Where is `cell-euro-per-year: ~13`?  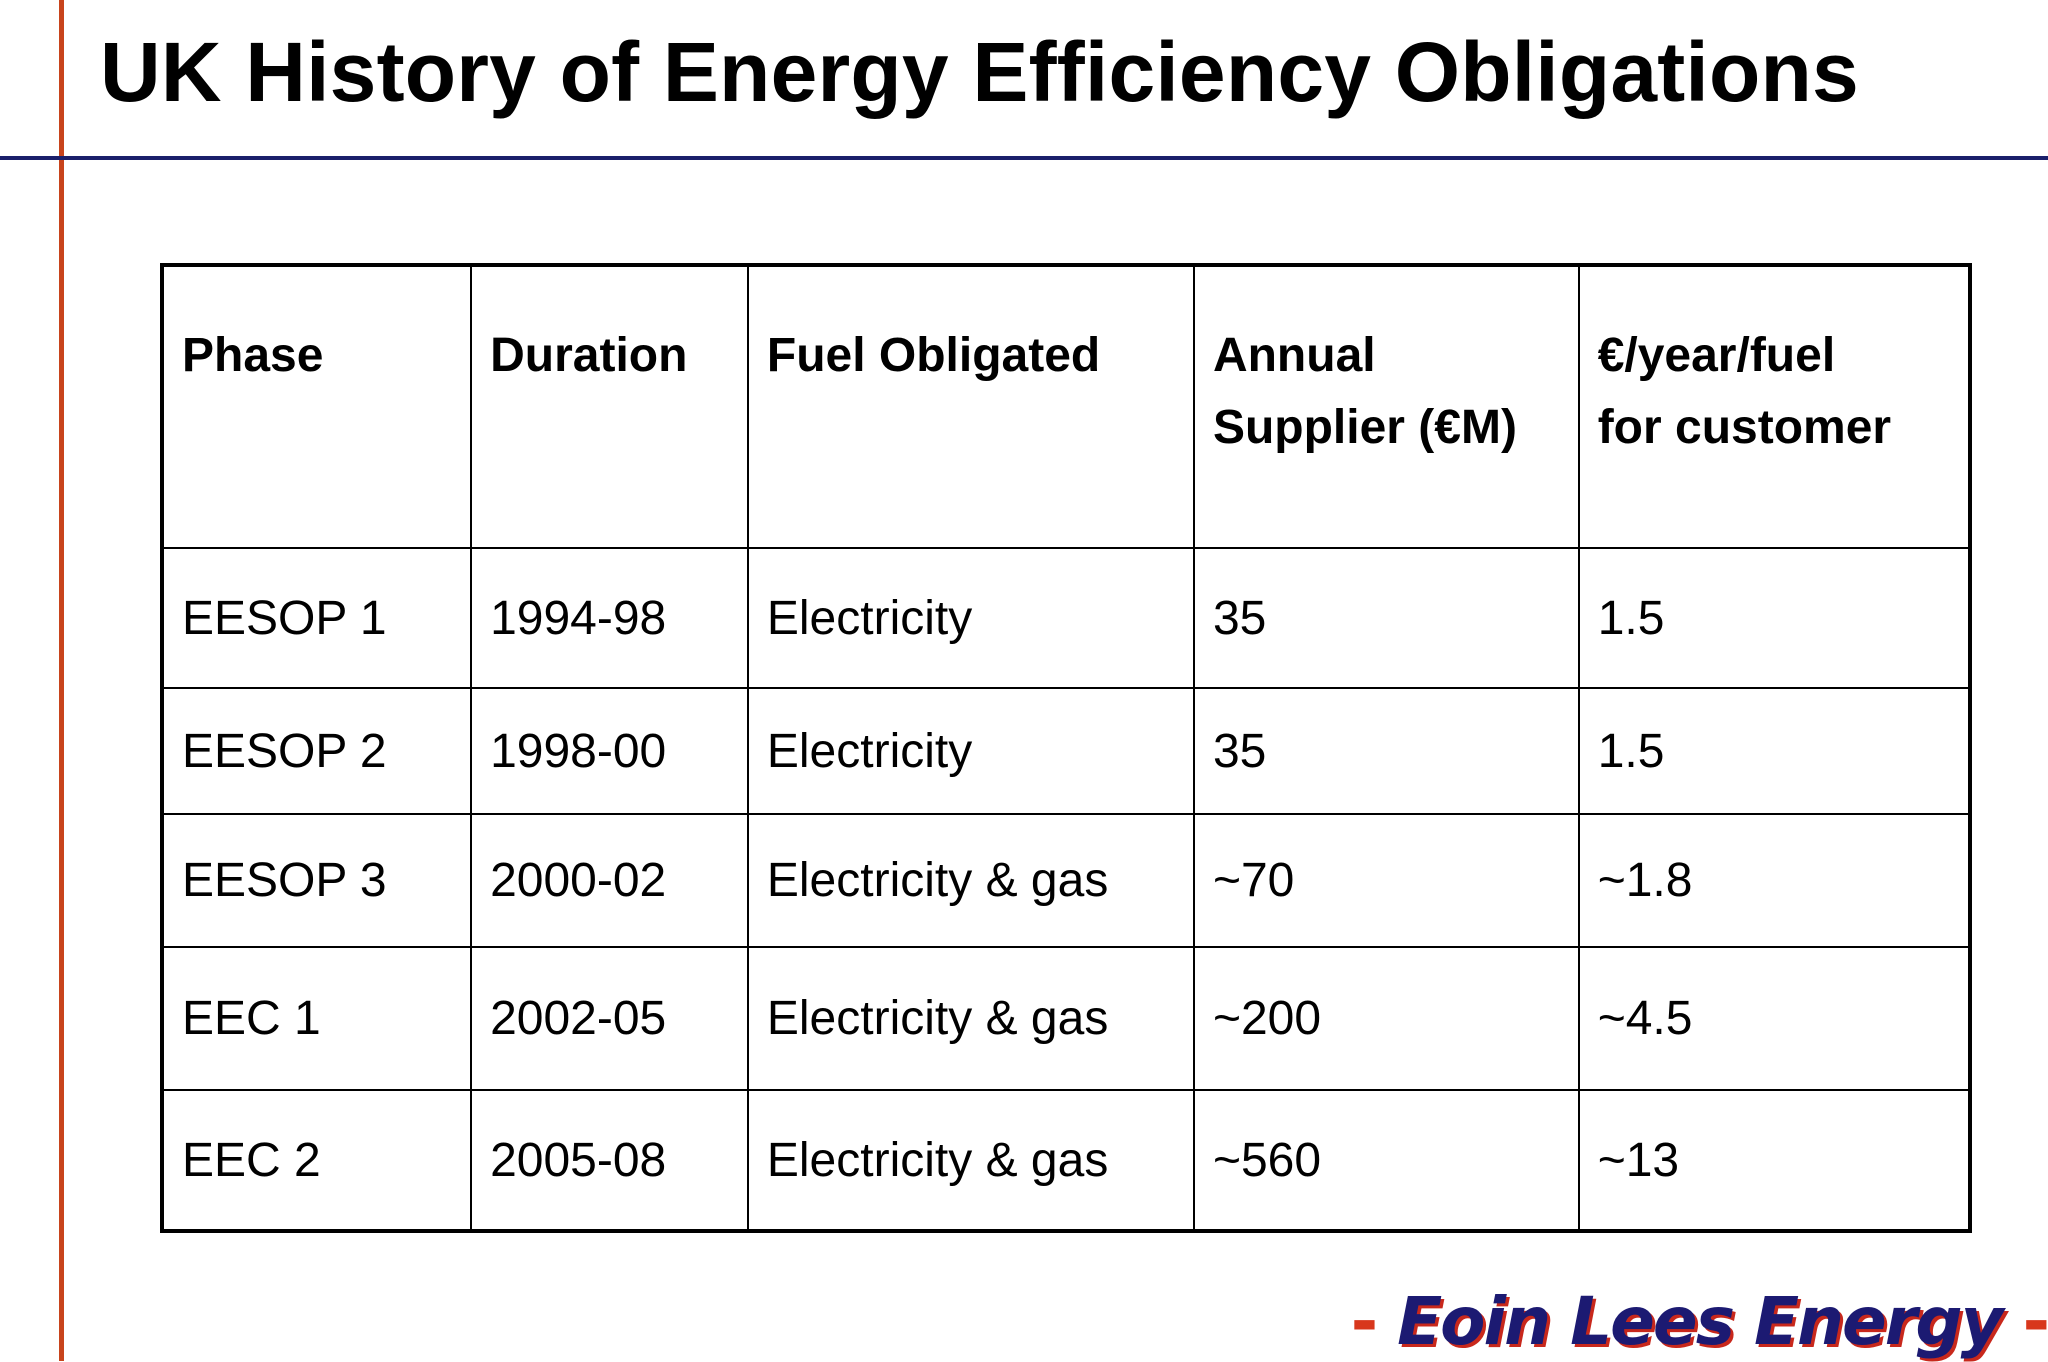 cell-euro-per-year: ~13 is located at coordinates (1774, 1160).